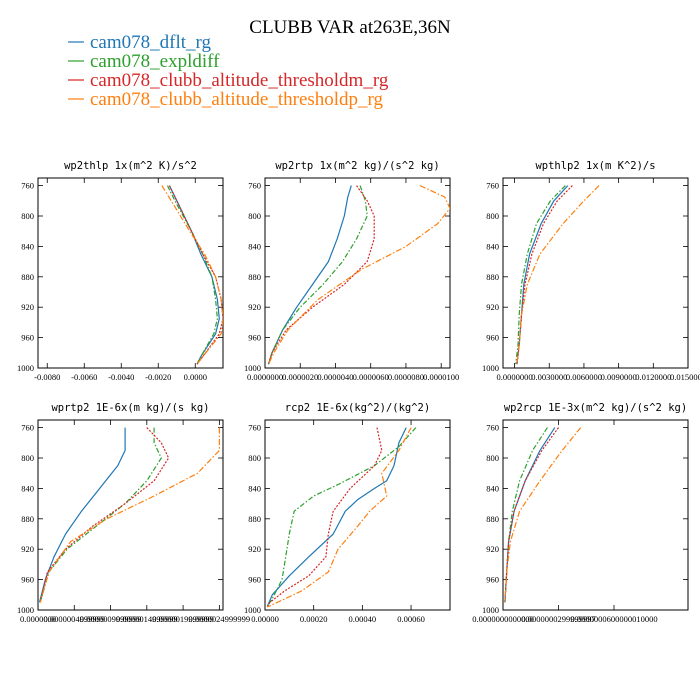 The image size is (700, 700). What do you see at coordinates (111, 619) in the screenshot?
I see `panel-3-xtick-label: 0.0000009999999` at bounding box center [111, 619].